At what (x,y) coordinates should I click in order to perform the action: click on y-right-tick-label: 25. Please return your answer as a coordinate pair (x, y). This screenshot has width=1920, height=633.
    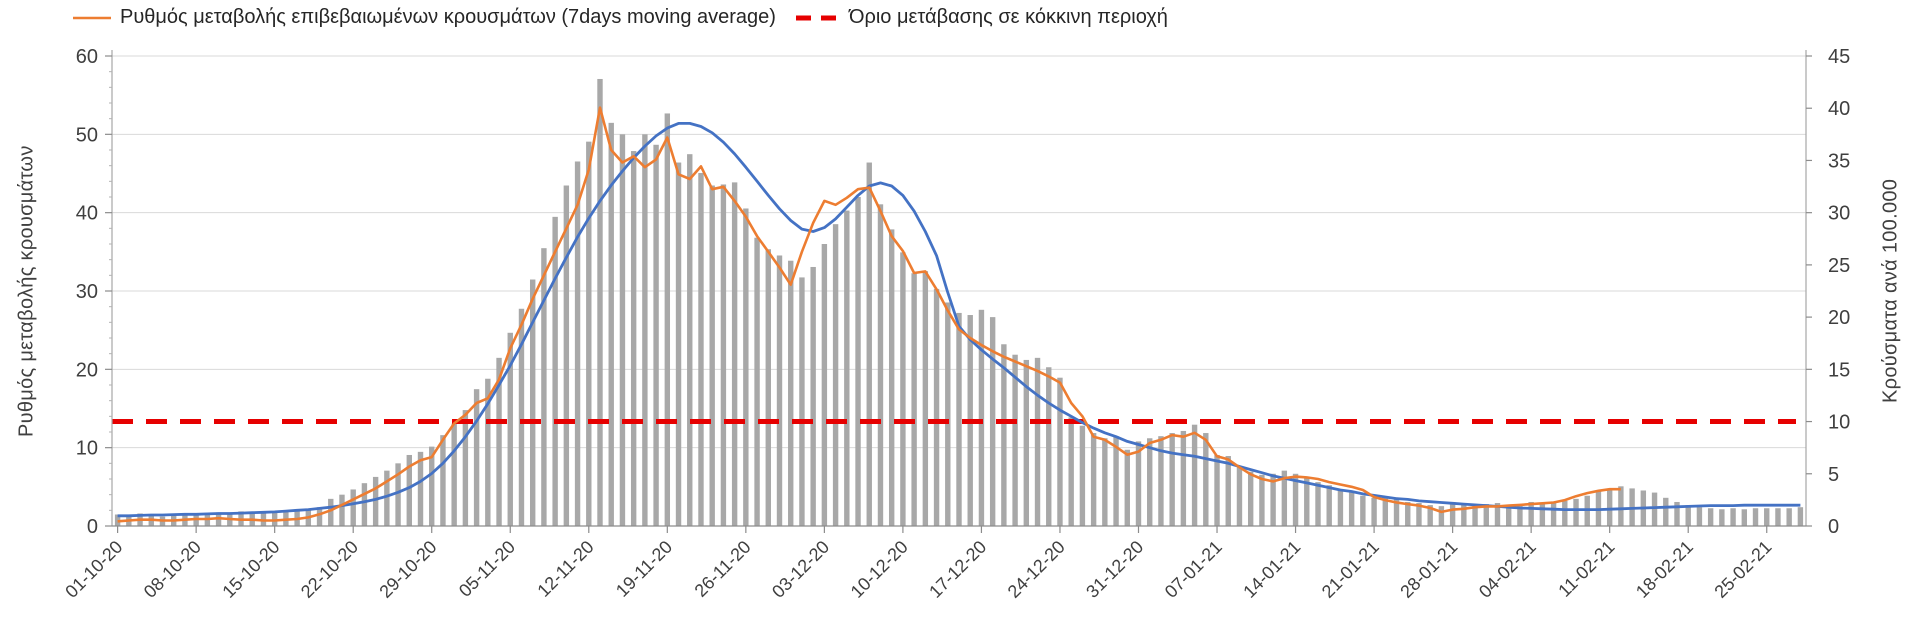
    Looking at the image, I should click on (1839, 266).